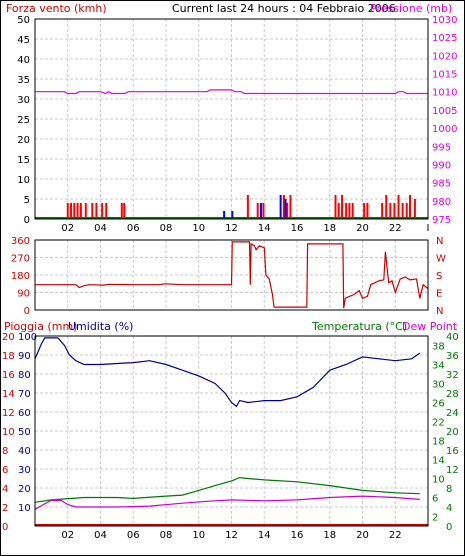 This screenshot has height=556, width=465. I want to click on compass-tick-1: W, so click(441, 259).